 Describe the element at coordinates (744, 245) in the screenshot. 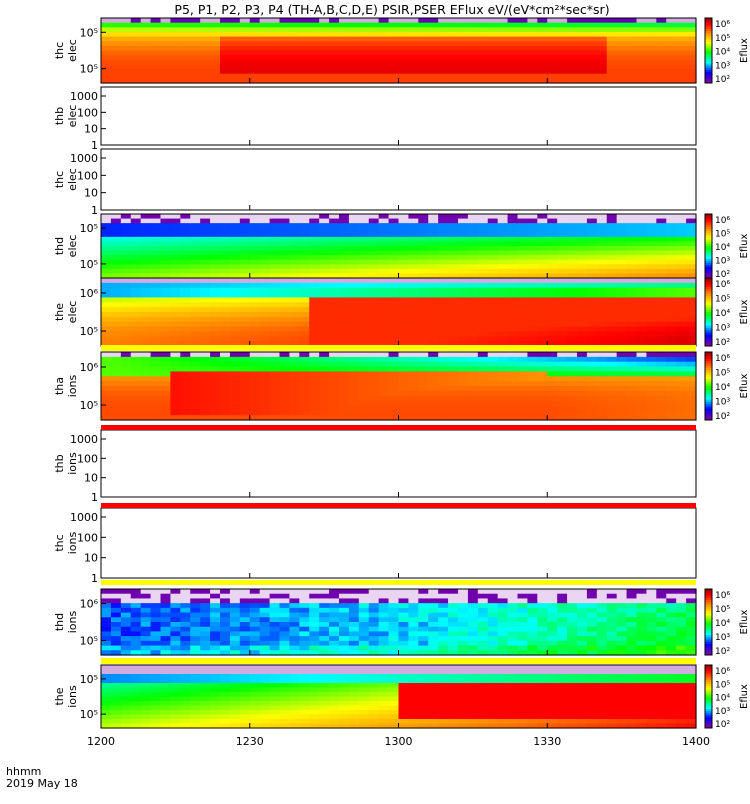

I see `colorbar-title: Eflux` at that location.